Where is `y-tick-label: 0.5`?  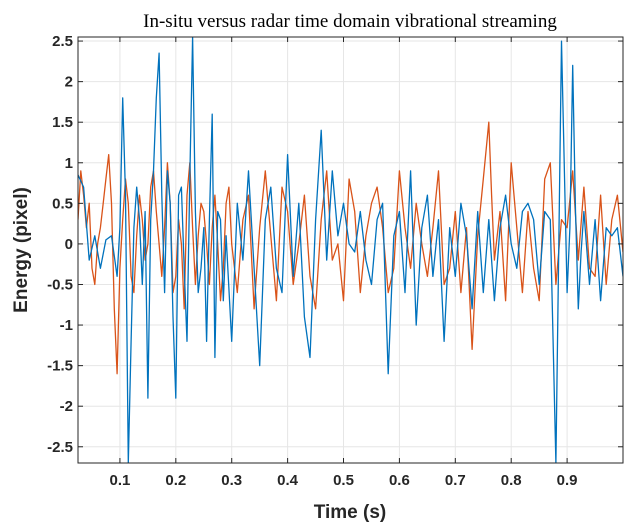
y-tick-label: 0.5 is located at coordinates (62, 203).